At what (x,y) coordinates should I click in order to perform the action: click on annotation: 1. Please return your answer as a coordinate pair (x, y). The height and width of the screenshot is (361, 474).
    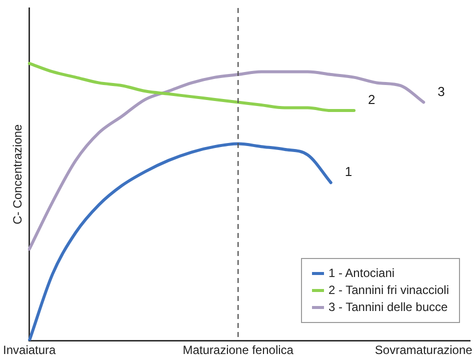
    Looking at the image, I should click on (348, 172).